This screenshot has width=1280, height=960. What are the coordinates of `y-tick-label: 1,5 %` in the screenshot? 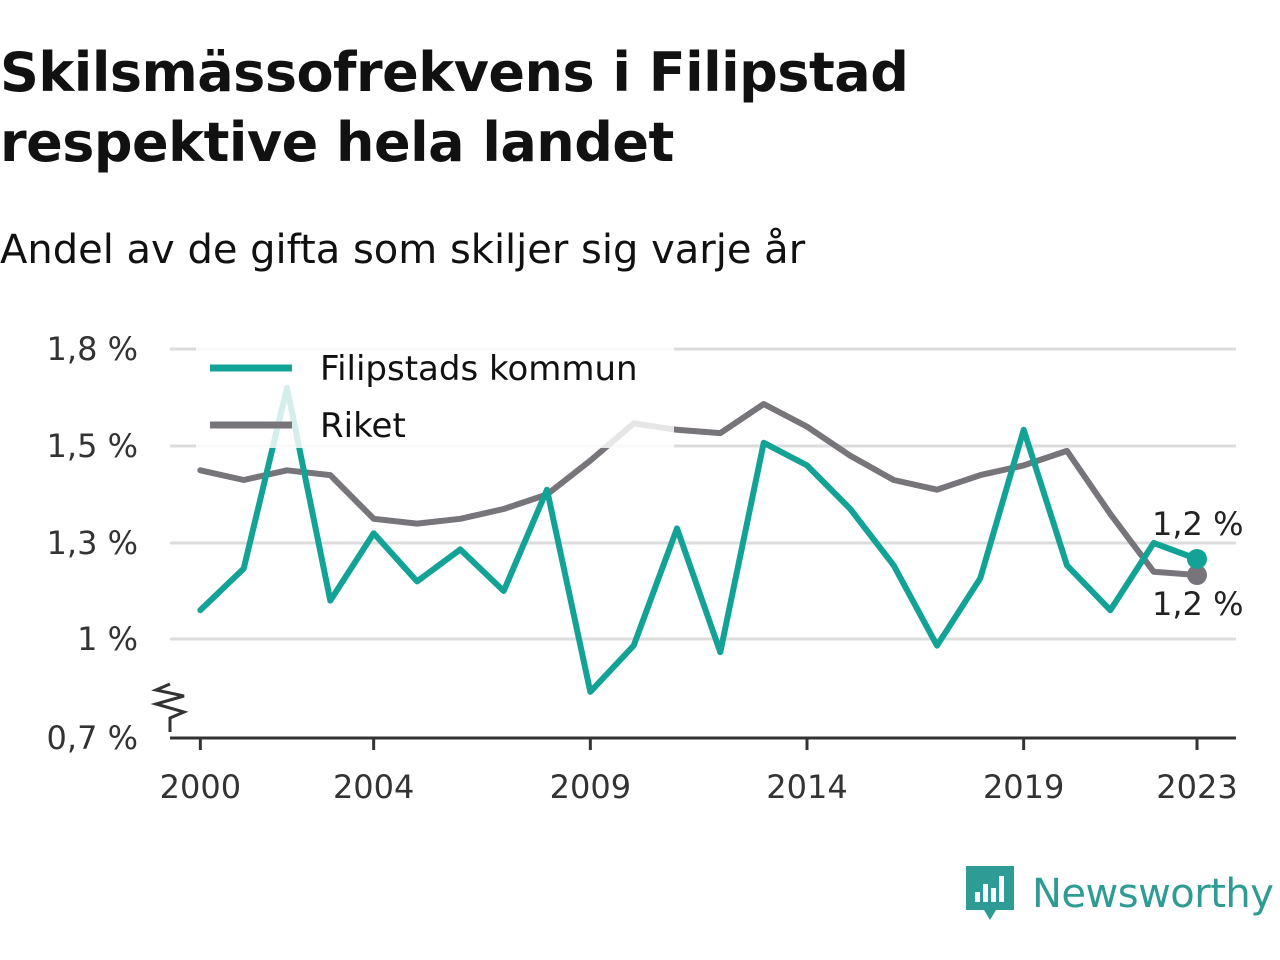 It's located at (92, 446).